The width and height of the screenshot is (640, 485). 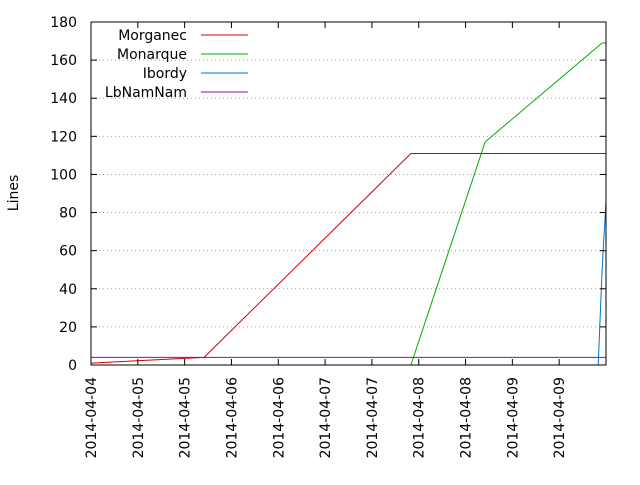 What do you see at coordinates (72, 366) in the screenshot?
I see `y-tick-label: 0` at bounding box center [72, 366].